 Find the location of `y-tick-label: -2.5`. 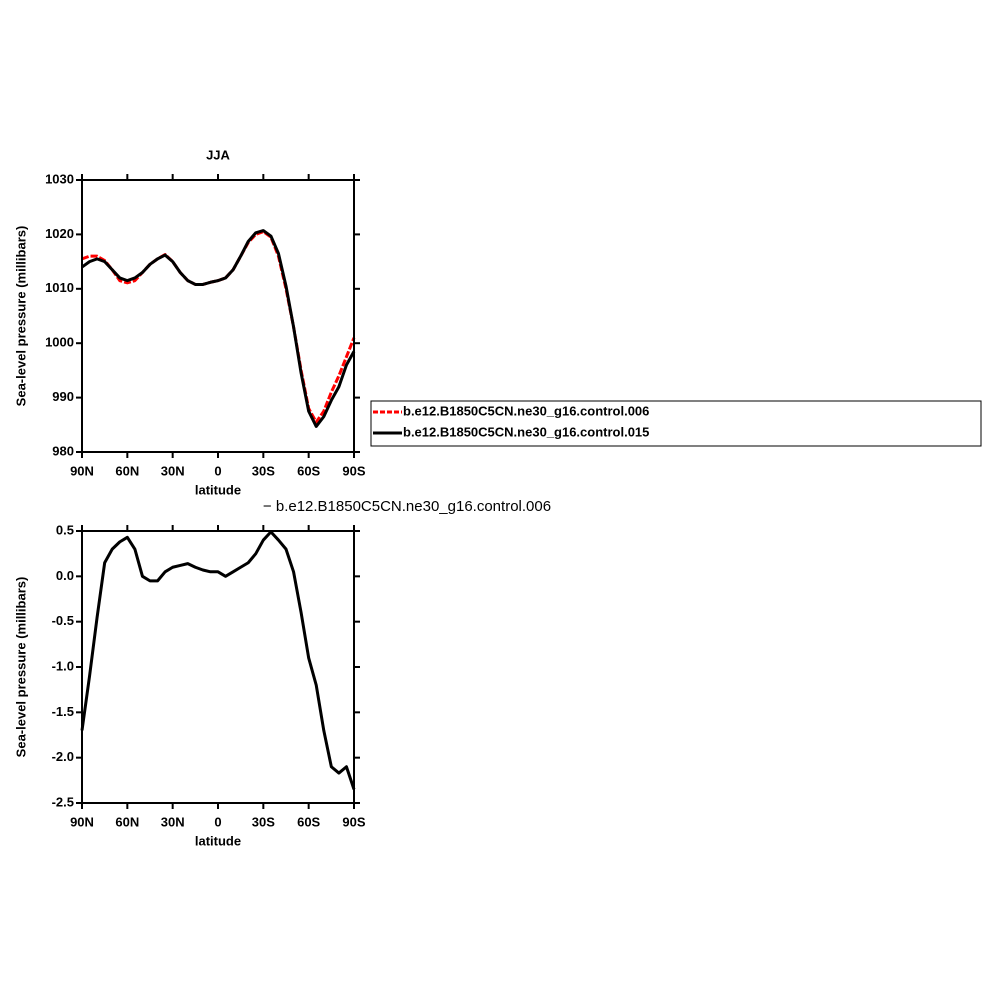

y-tick-label: -2.5 is located at coordinates (63, 801).